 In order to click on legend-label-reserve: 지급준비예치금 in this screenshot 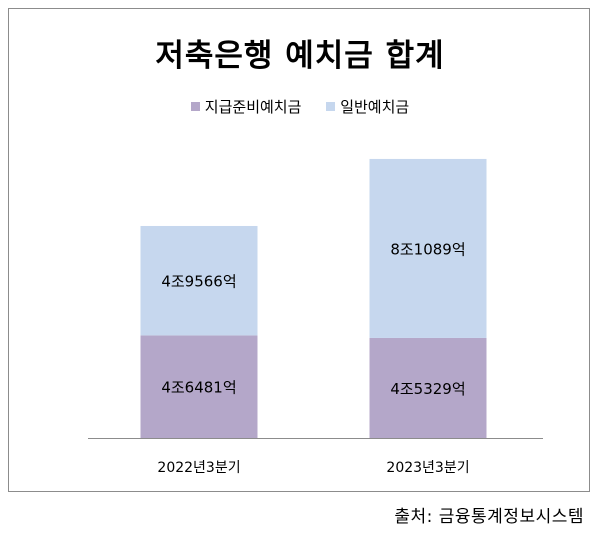, I will do `click(253, 107)`.